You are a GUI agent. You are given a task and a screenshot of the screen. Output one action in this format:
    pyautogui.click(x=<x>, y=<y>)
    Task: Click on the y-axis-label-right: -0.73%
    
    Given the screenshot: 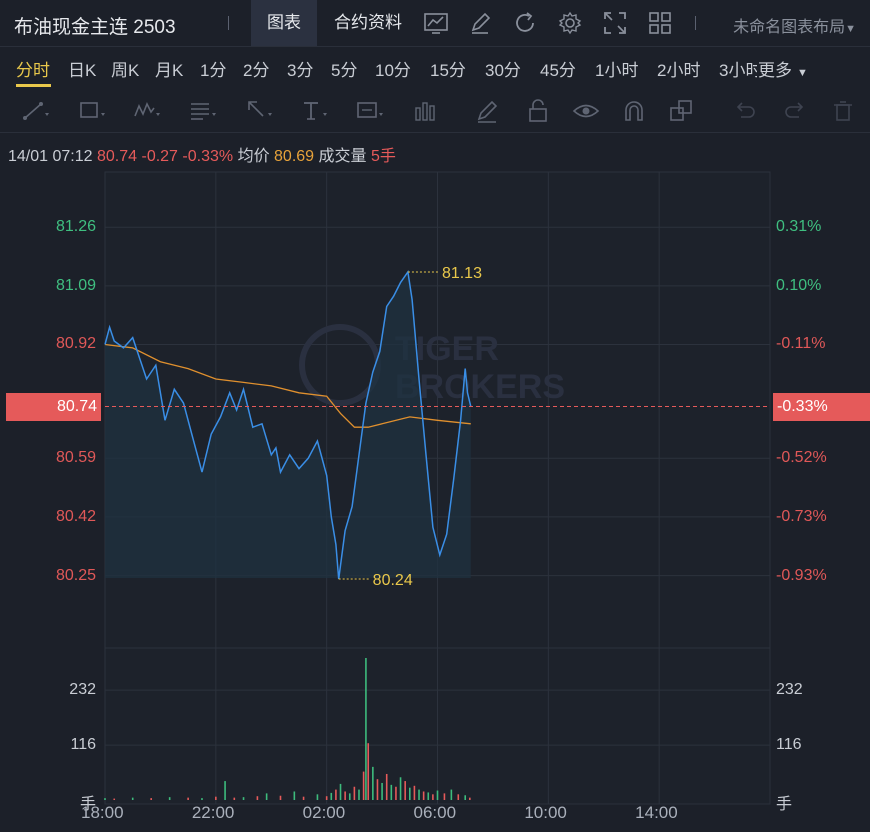 What is the action you would take?
    pyautogui.click(x=801, y=516)
    